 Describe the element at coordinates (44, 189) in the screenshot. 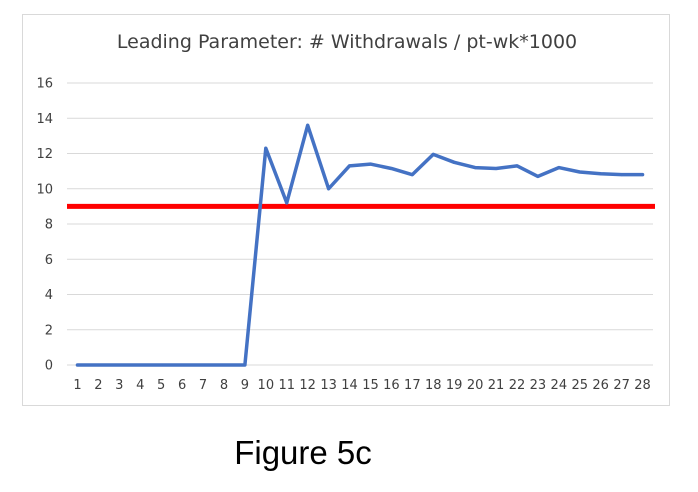

I see `y-tick-label: 10` at that location.